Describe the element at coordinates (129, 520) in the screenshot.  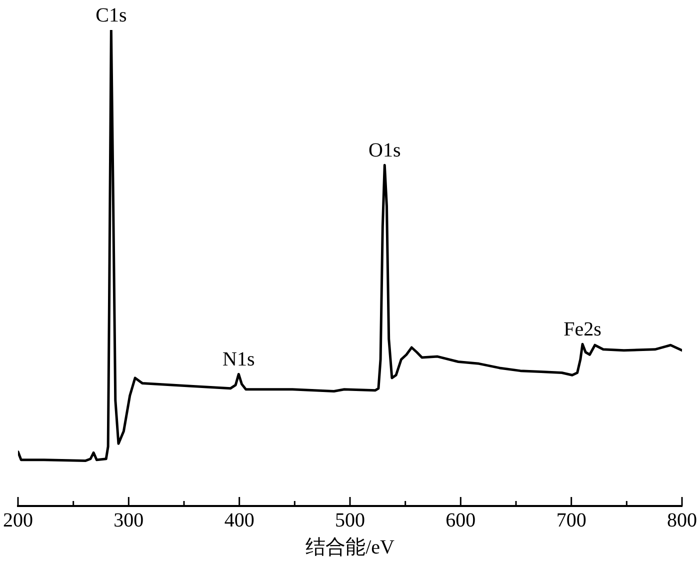
I see `x-tick-label: 300` at that location.